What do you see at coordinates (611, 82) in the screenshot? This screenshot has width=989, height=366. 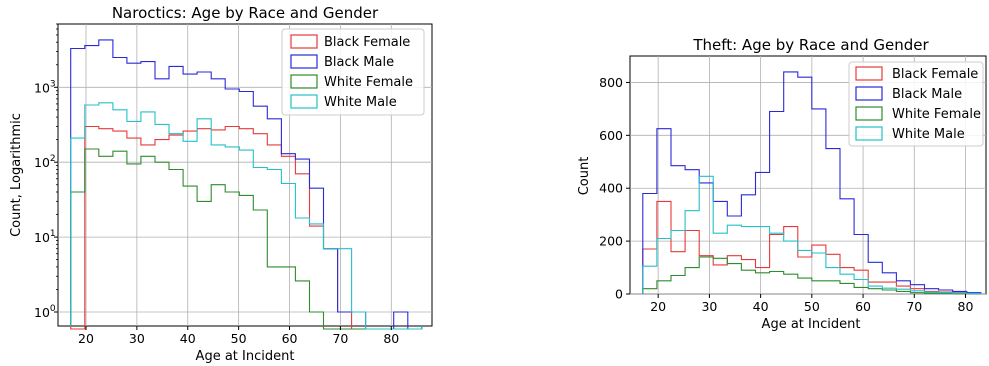 I see `y-tick-label: 800` at bounding box center [611, 82].